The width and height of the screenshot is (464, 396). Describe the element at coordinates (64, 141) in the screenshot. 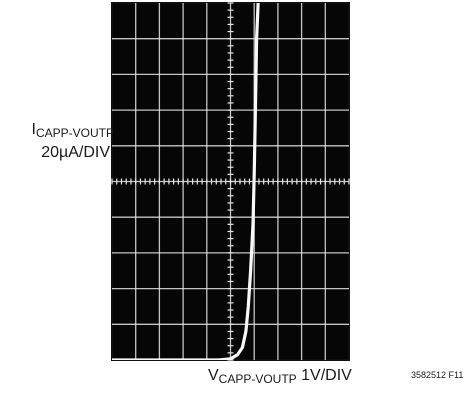

I see `y-axis-label: ICAPP-VOUTP 20µA/DIV` at that location.